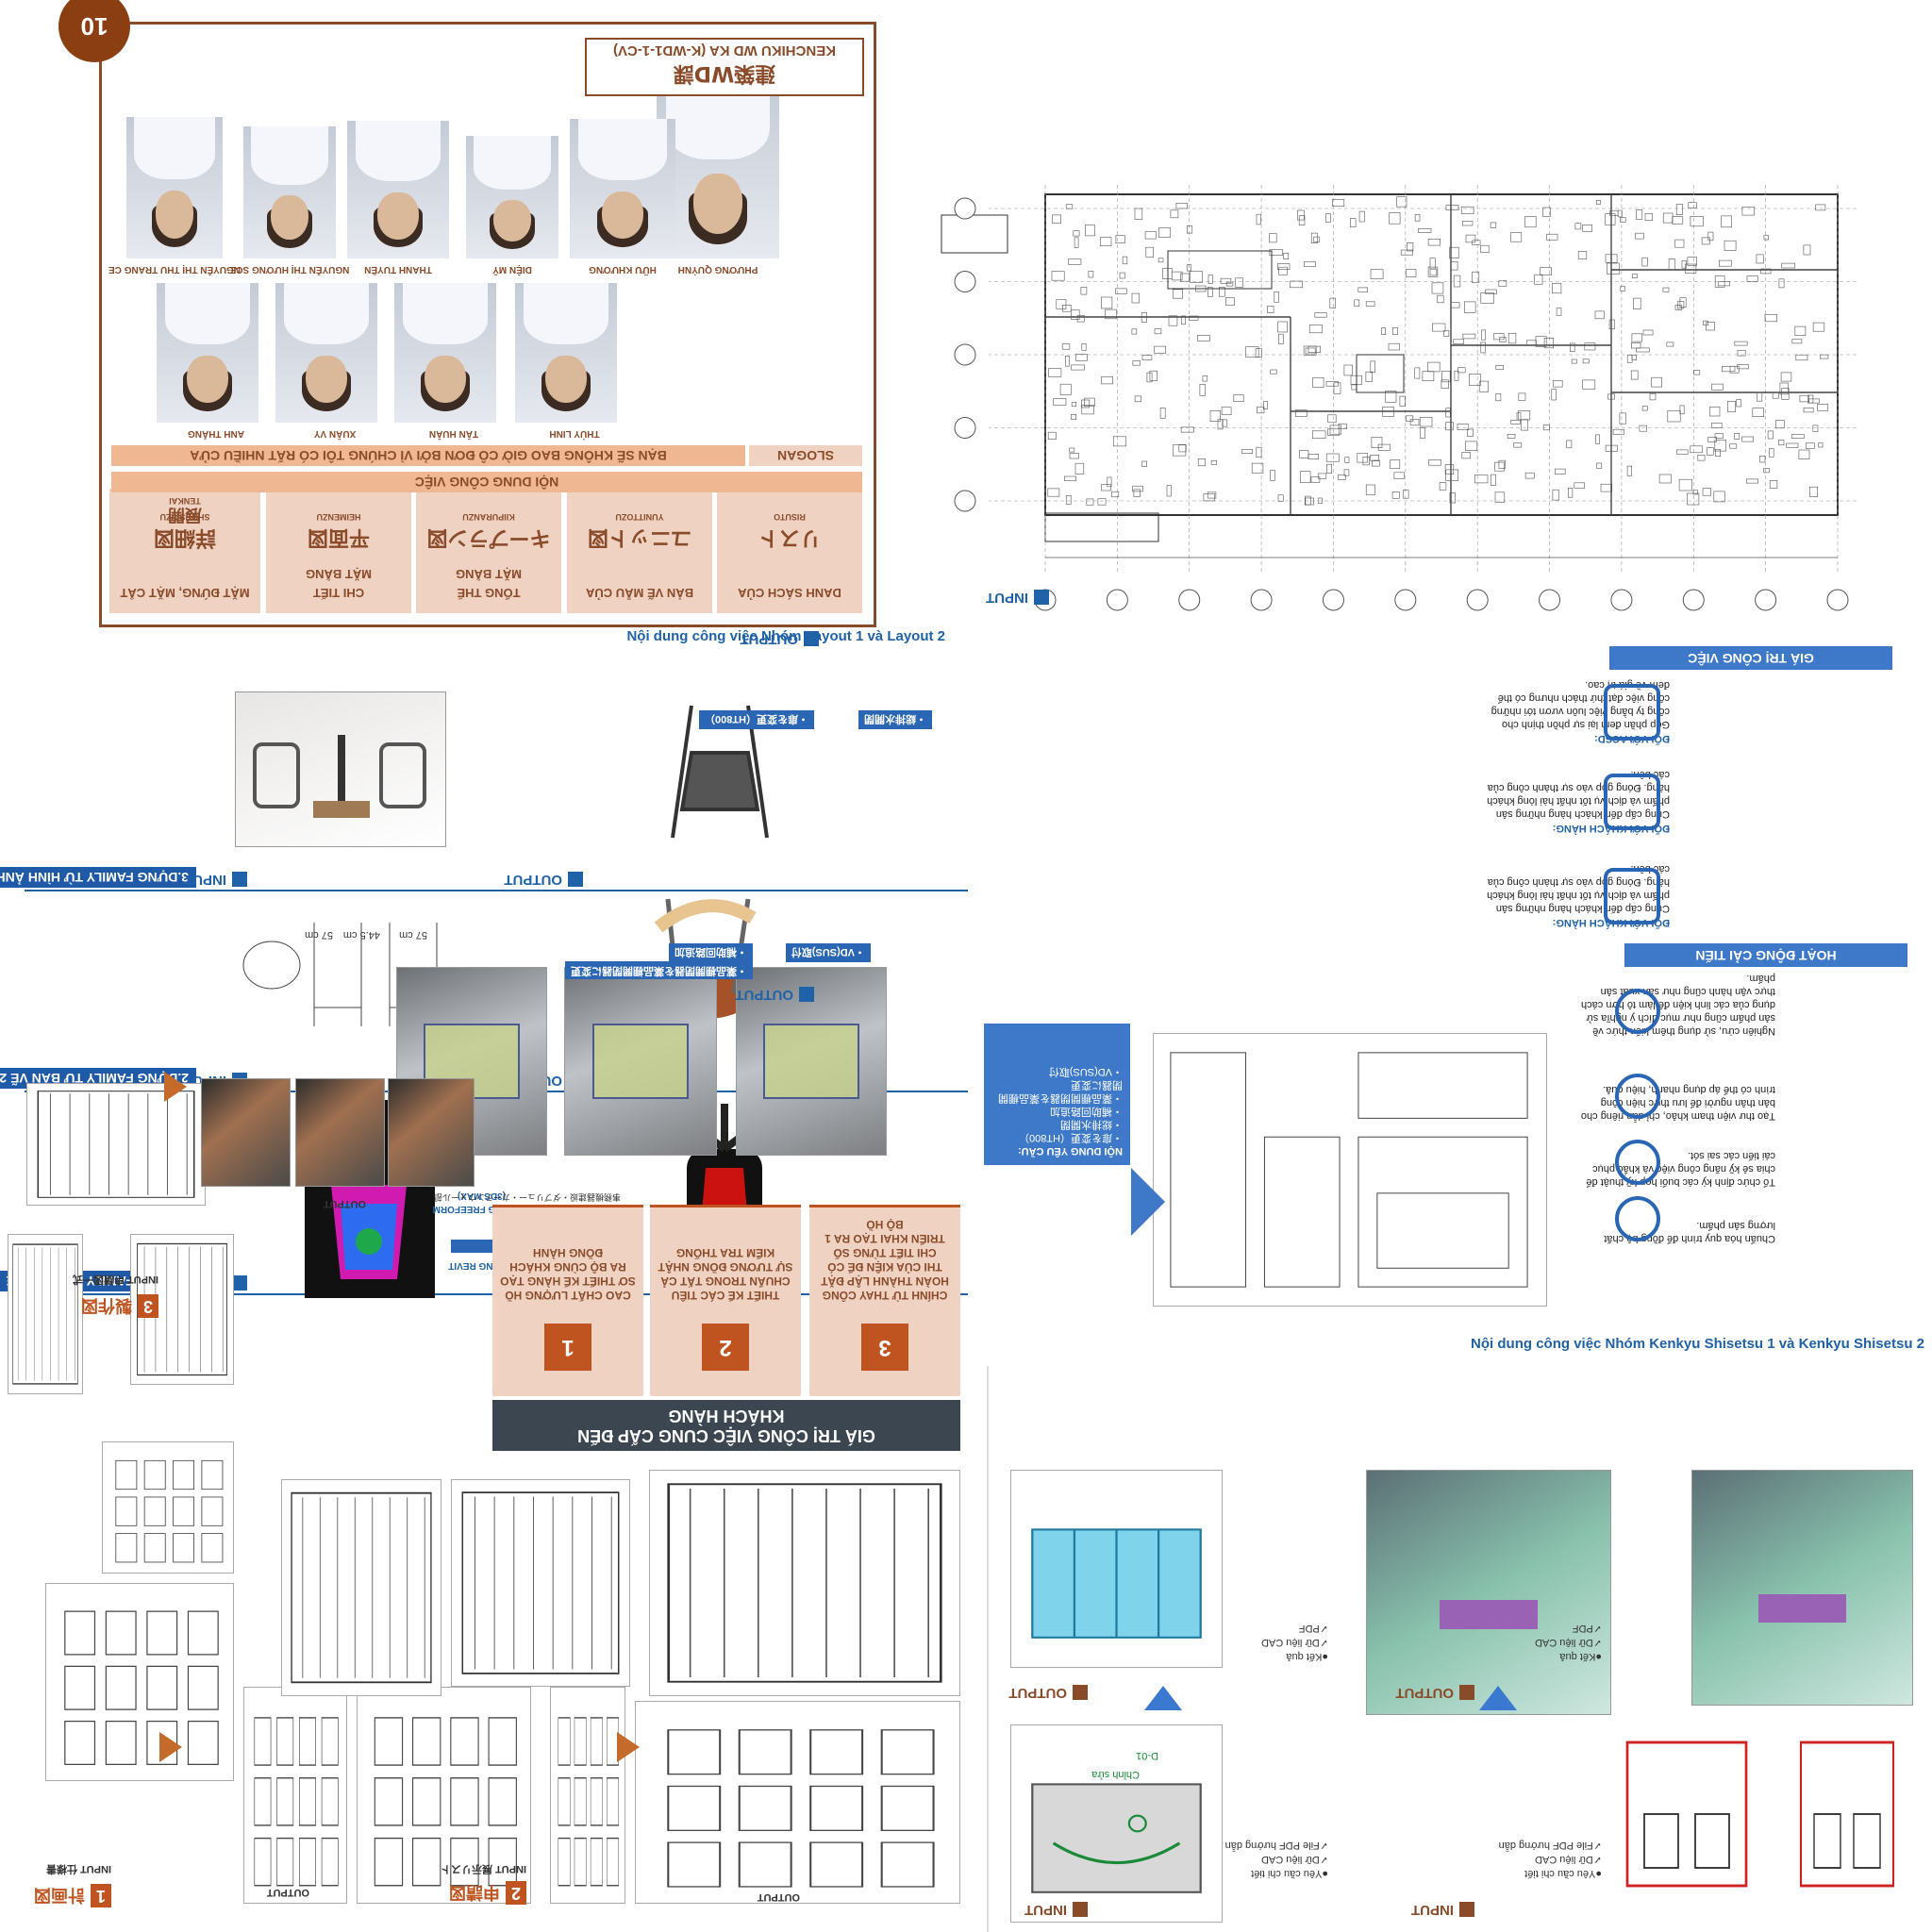 The image size is (1932, 1932). I want to click on dimension-label: 57 cm, so click(319, 935).